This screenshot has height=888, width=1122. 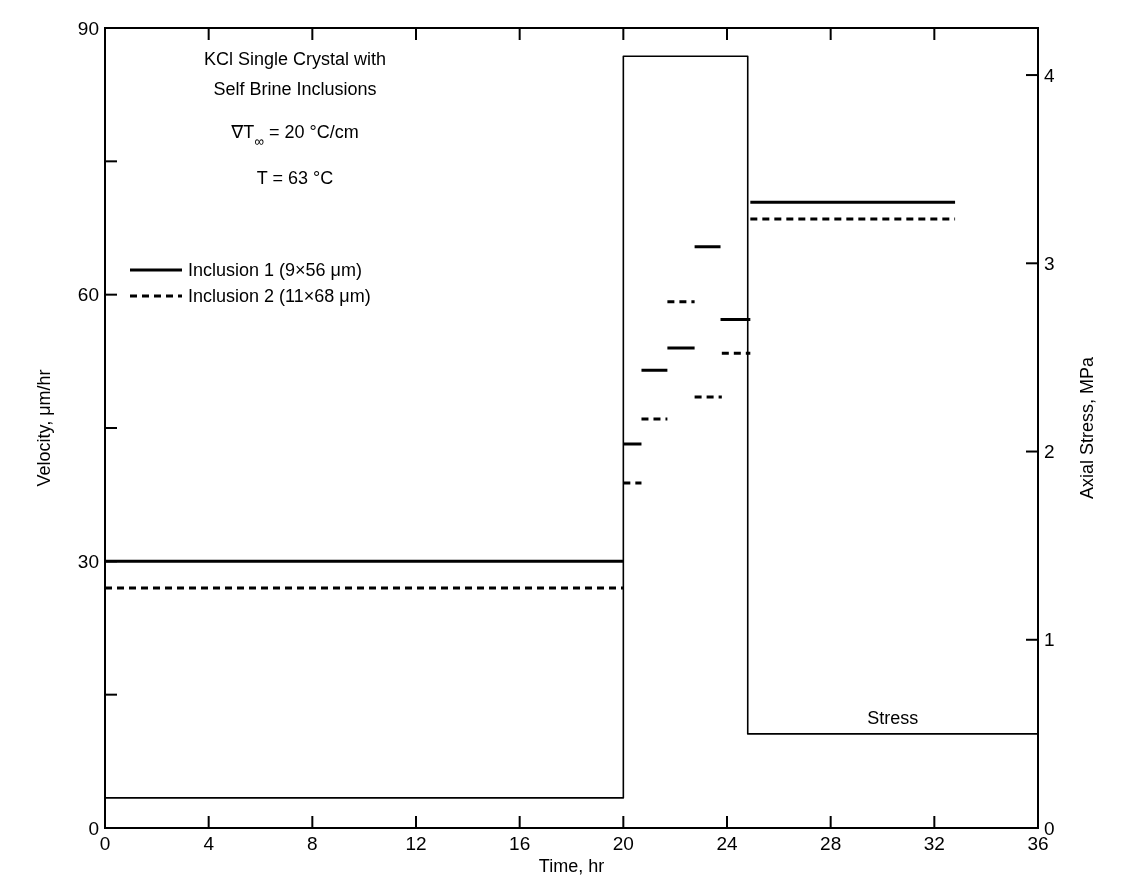 I want to click on y2-tick-label: 2, so click(x=1049, y=452).